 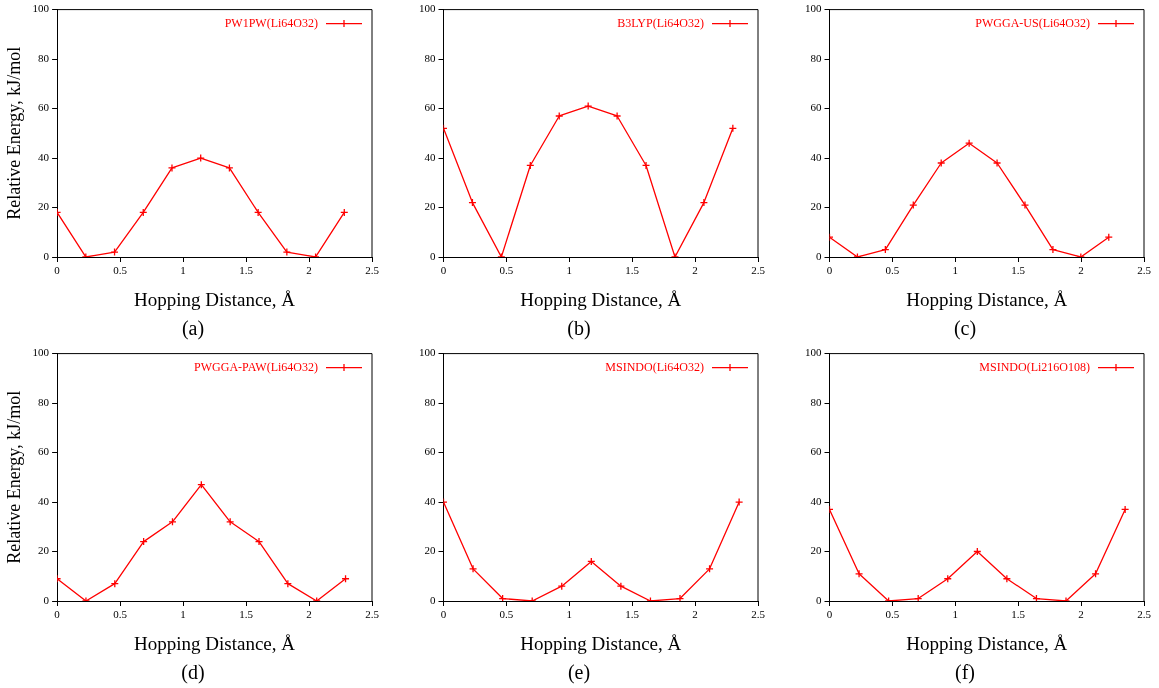 I want to click on legend-label: MSINDO(Li216O108), so click(x=1035, y=366).